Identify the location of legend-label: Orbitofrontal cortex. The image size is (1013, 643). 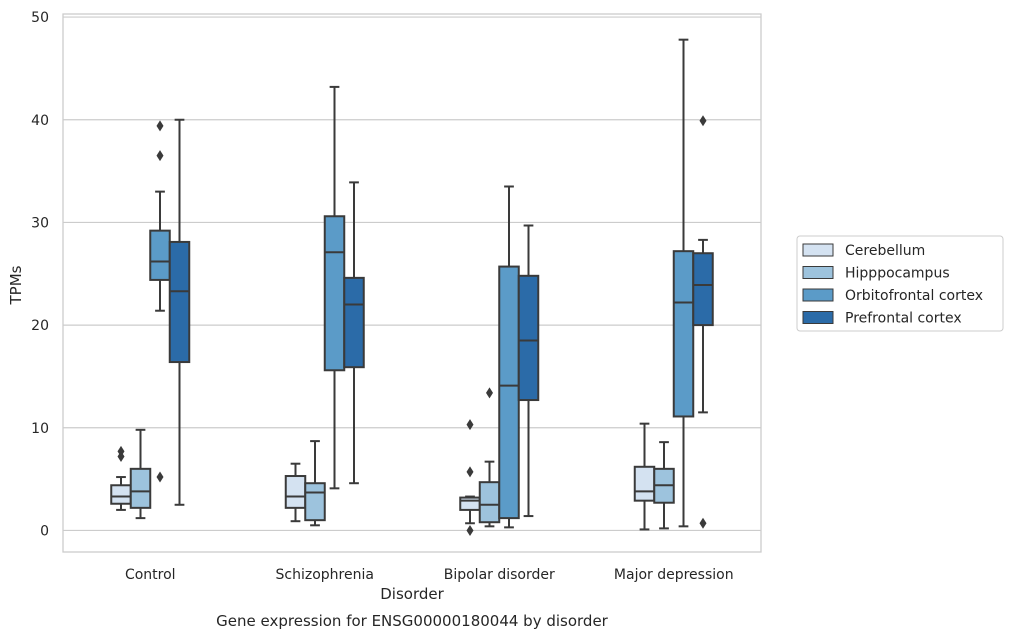
(914, 296).